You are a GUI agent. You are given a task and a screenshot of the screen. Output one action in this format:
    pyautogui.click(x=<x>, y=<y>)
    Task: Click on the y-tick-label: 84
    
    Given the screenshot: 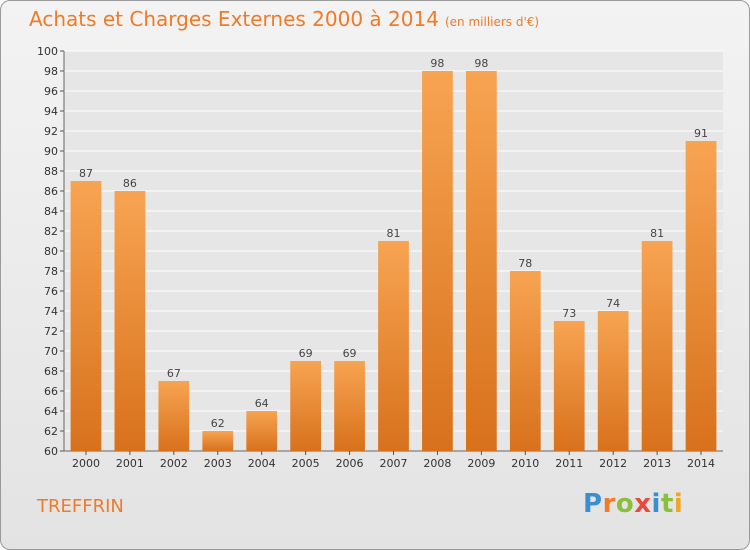 What is the action you would take?
    pyautogui.click(x=51, y=211)
    